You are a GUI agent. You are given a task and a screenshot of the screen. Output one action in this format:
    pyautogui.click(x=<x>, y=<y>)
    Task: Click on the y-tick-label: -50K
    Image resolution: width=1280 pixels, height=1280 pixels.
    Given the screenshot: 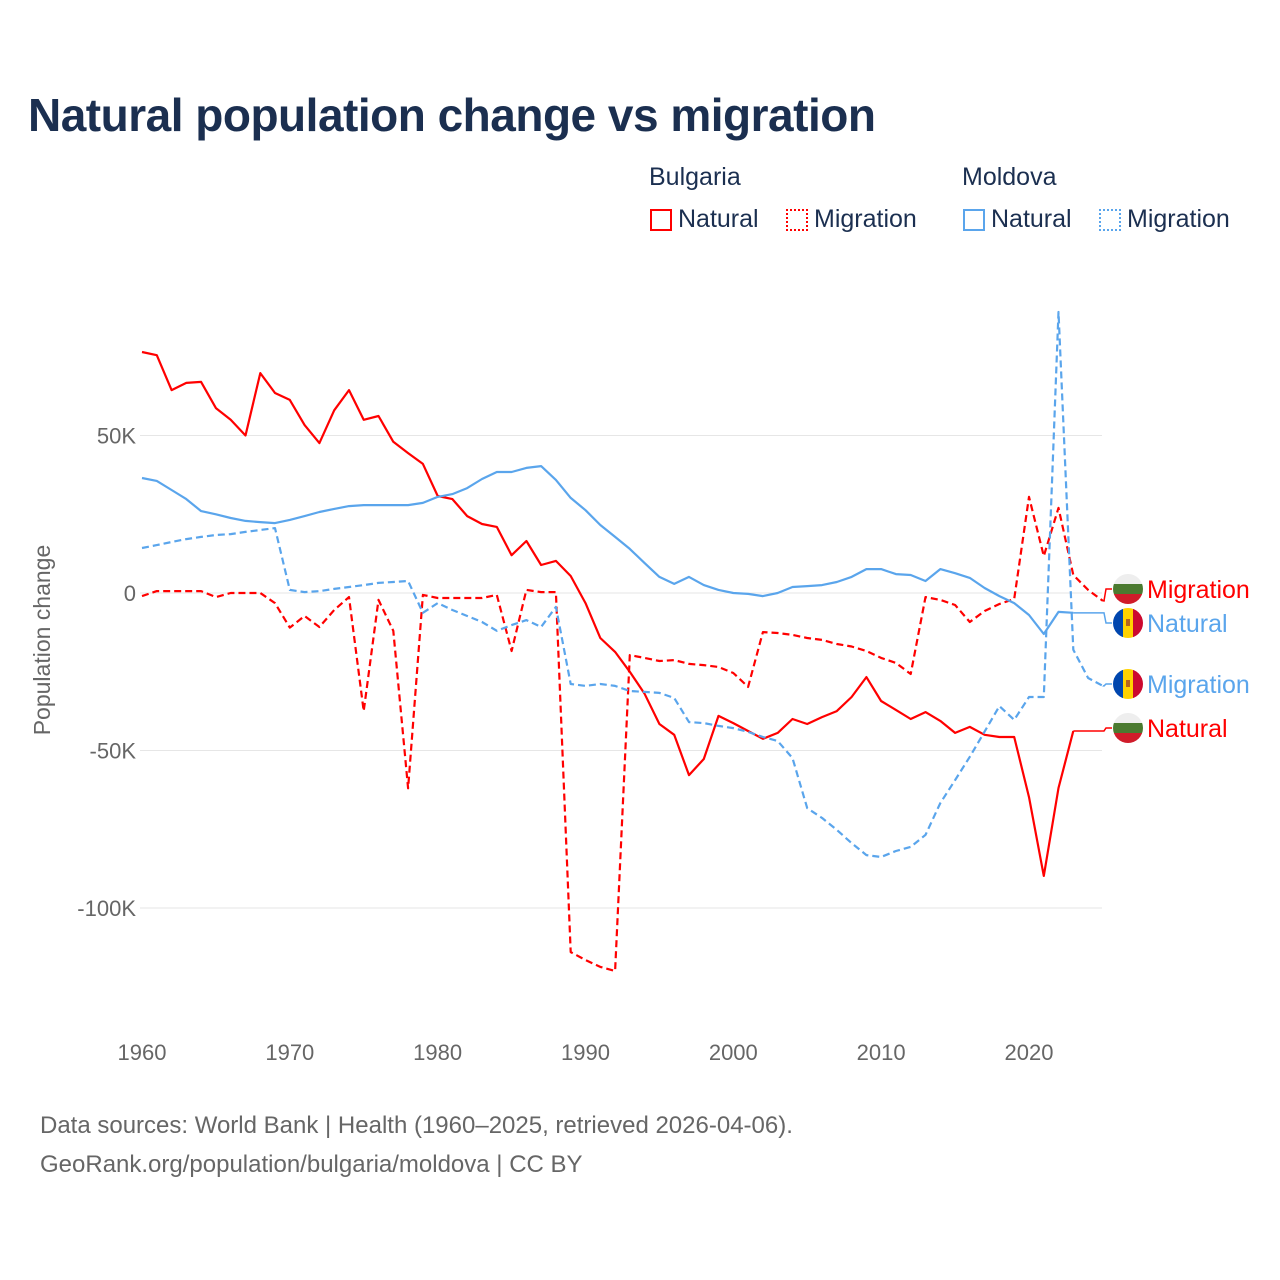 What is the action you would take?
    pyautogui.click(x=113, y=751)
    